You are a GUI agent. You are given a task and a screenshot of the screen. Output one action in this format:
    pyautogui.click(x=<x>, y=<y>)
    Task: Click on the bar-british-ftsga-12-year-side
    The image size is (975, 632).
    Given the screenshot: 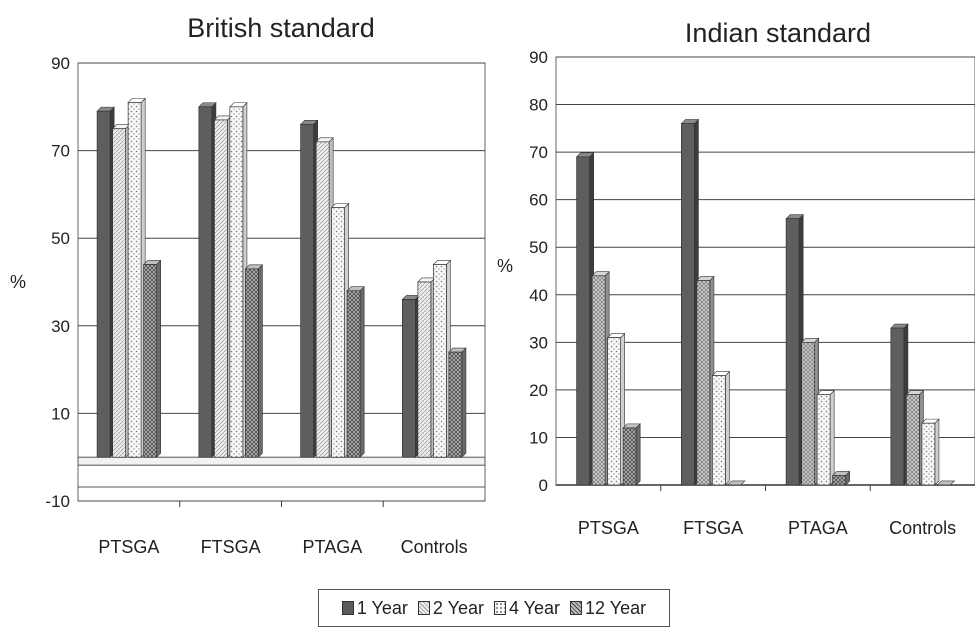 What is the action you would take?
    pyautogui.click(x=260, y=361)
    